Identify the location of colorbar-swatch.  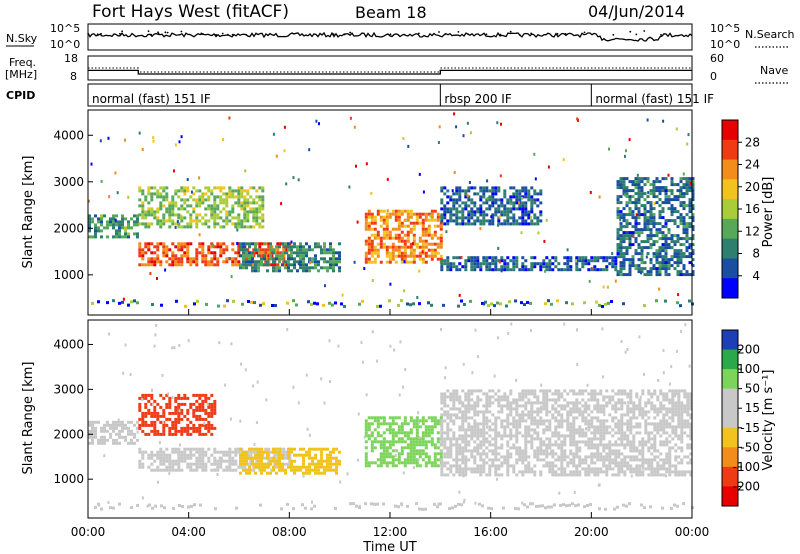
(730, 229).